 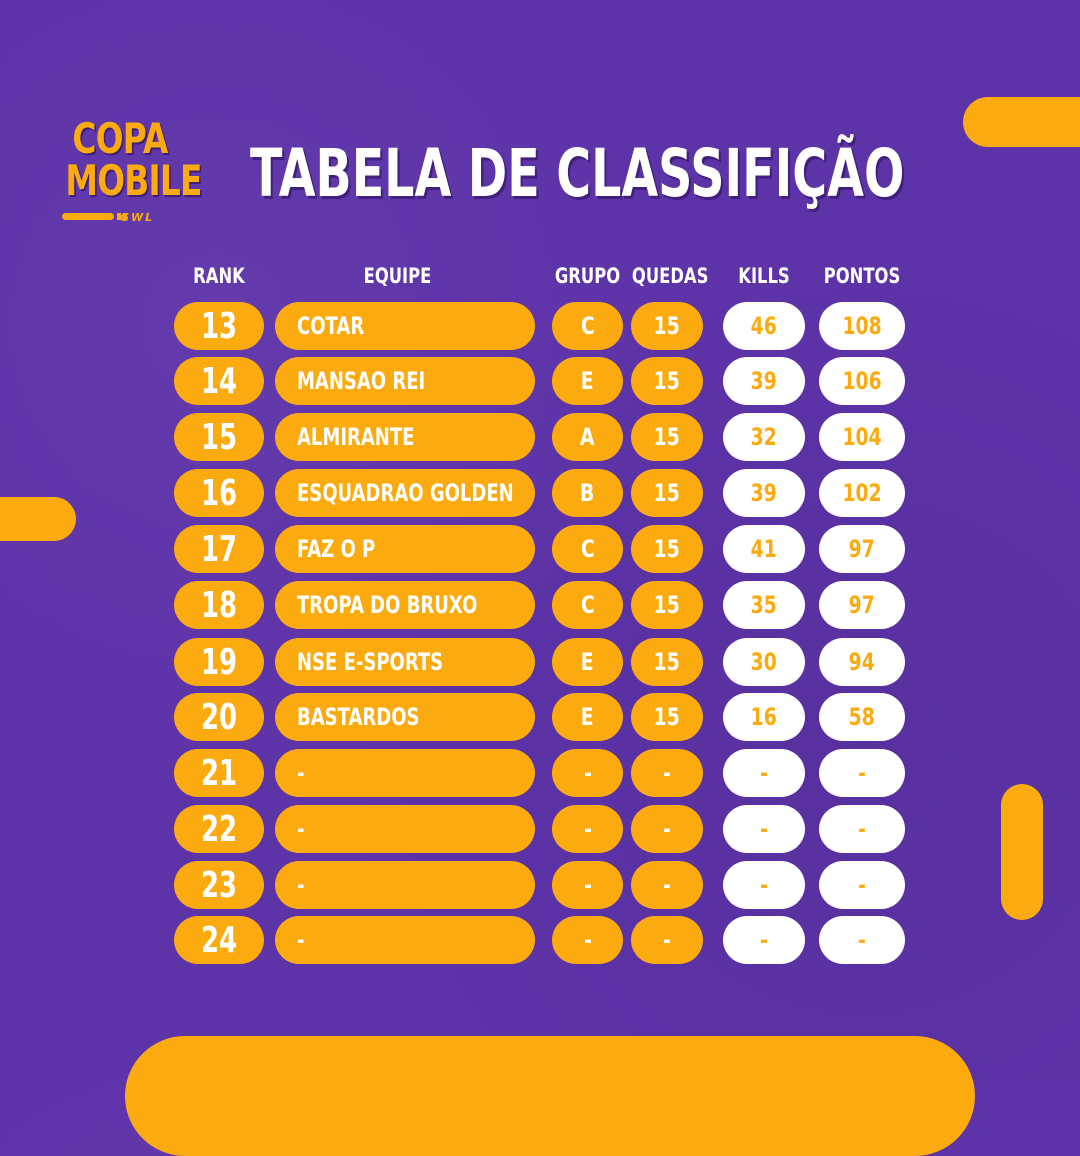 What do you see at coordinates (550, 1096) in the screenshot?
I see `decorative-bar-bottom` at bounding box center [550, 1096].